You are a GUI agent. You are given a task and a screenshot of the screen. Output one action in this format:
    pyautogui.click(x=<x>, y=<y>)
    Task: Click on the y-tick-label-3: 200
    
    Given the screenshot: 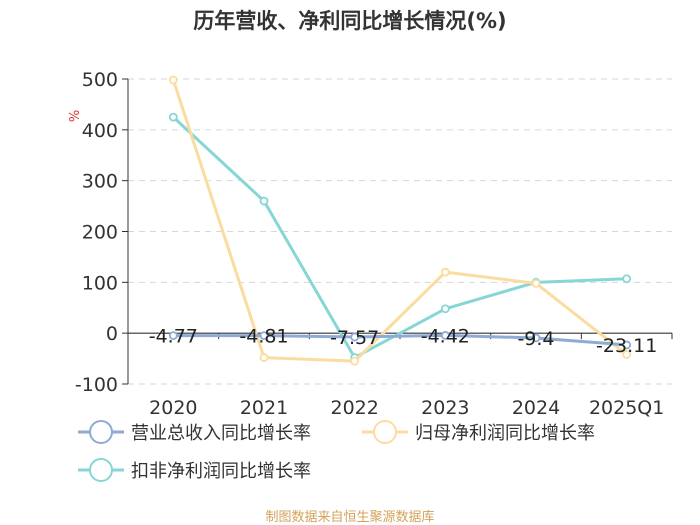 What is the action you would take?
    pyautogui.click(x=100, y=233)
    